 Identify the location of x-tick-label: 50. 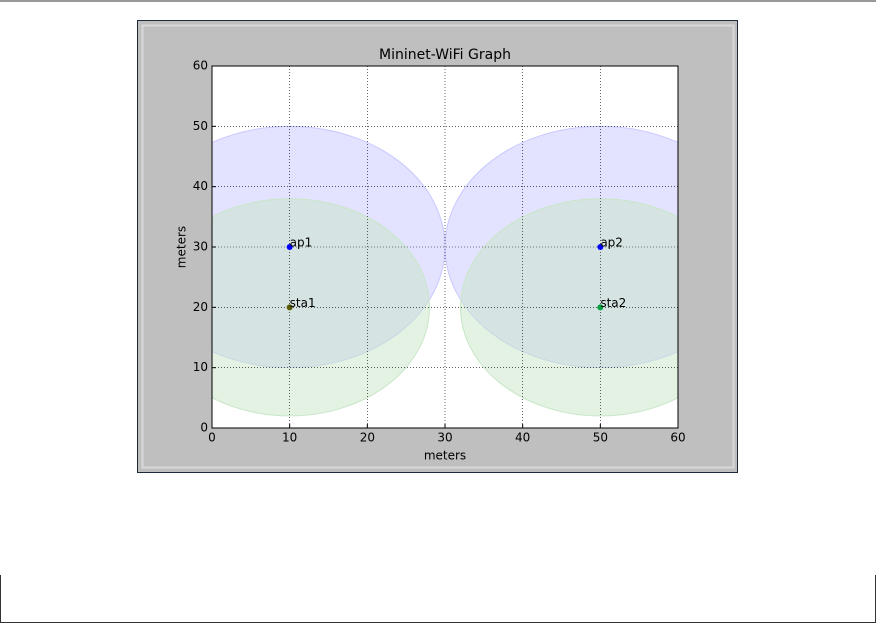
(600, 438).